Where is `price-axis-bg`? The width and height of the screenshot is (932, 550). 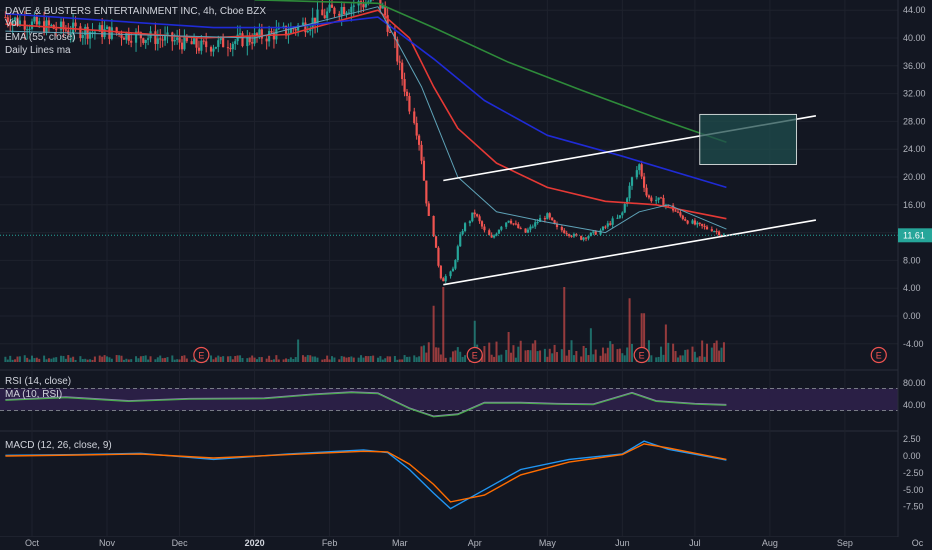 price-axis-bg is located at coordinates (915, 275).